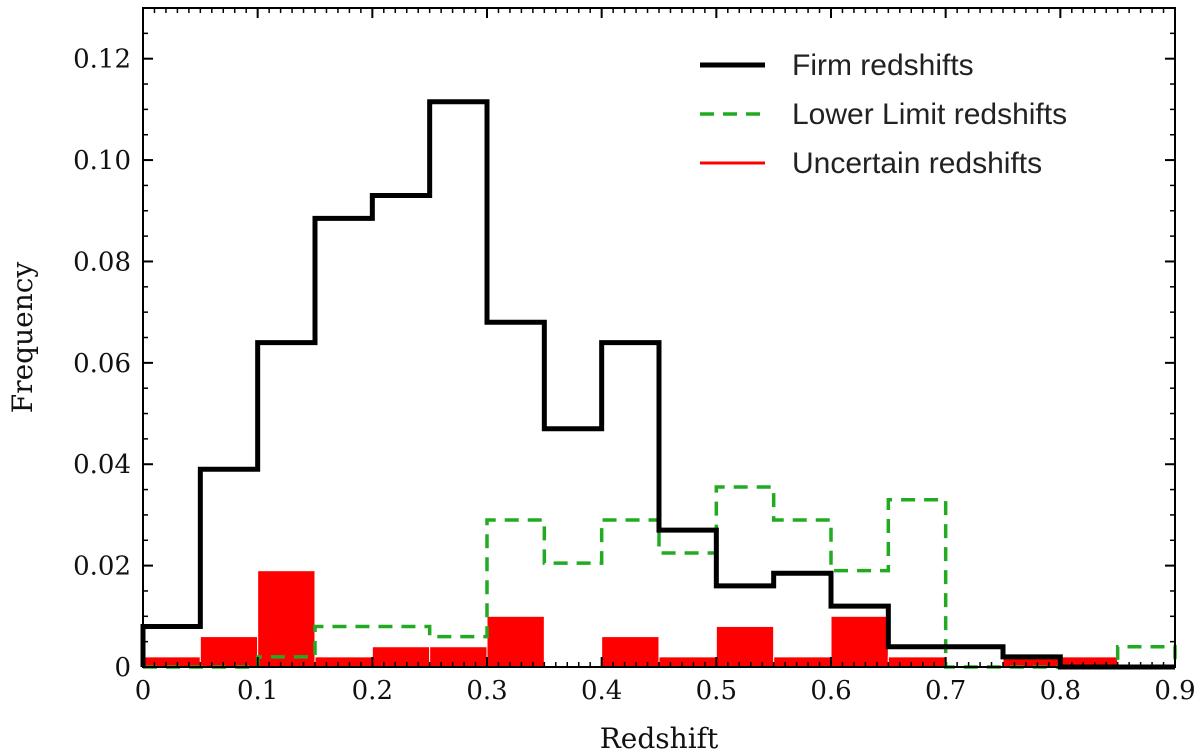  What do you see at coordinates (102, 60) in the screenshot?
I see `y-tick-label: 0.12` at bounding box center [102, 60].